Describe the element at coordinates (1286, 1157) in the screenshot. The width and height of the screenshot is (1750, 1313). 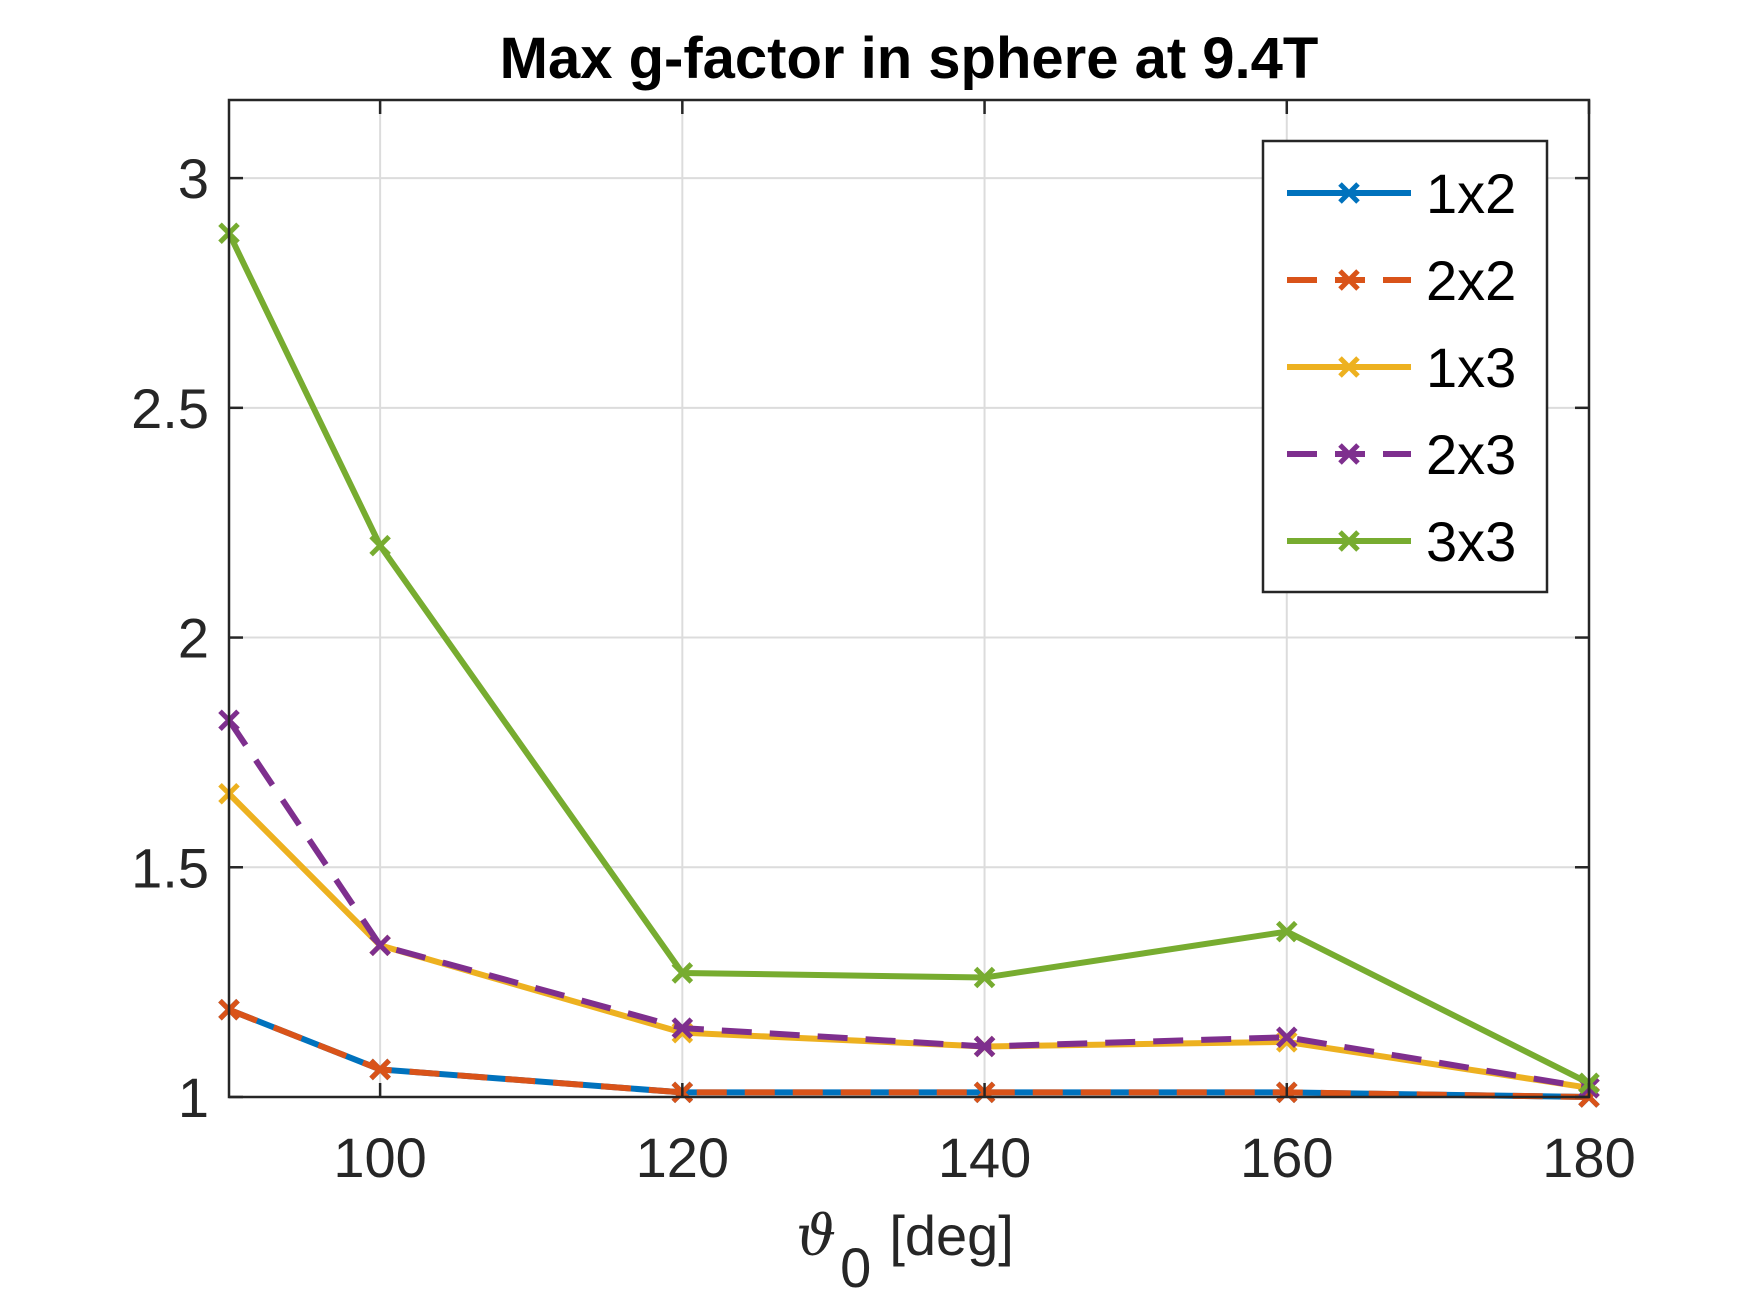
I see `x-tick-label: 160` at that location.